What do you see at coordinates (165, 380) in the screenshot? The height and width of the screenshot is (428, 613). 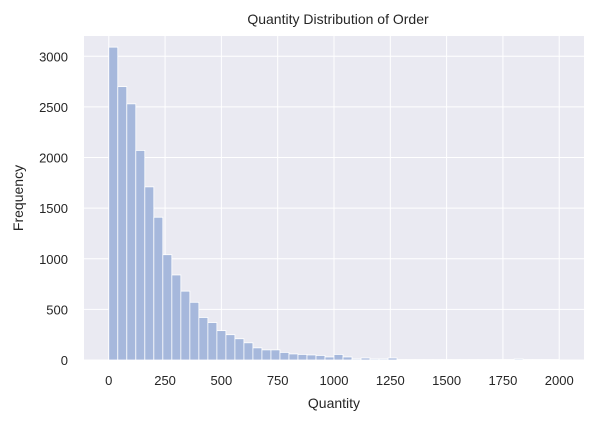 I see `x-tick-label: 250` at bounding box center [165, 380].